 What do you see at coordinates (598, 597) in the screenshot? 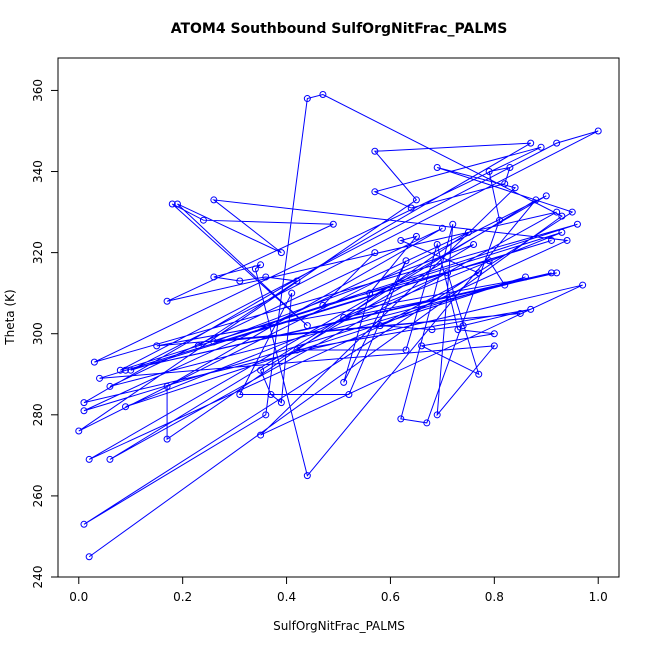
I see `x-tick-label: 1.0` at bounding box center [598, 597].